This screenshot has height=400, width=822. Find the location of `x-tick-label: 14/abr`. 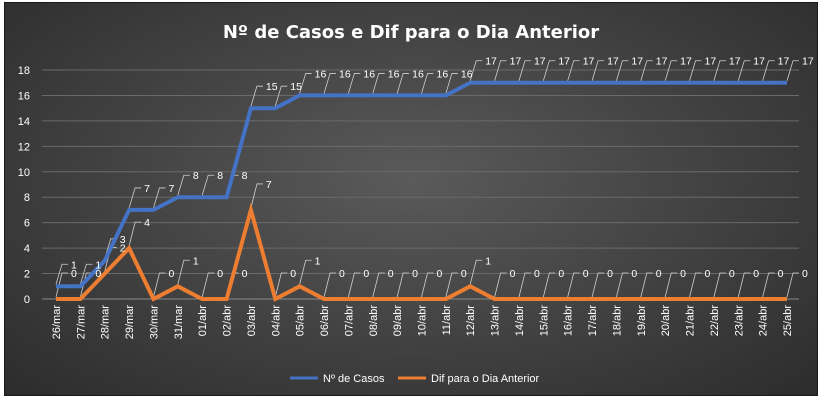

x-tick-label: 14/abr is located at coordinates (520, 321).